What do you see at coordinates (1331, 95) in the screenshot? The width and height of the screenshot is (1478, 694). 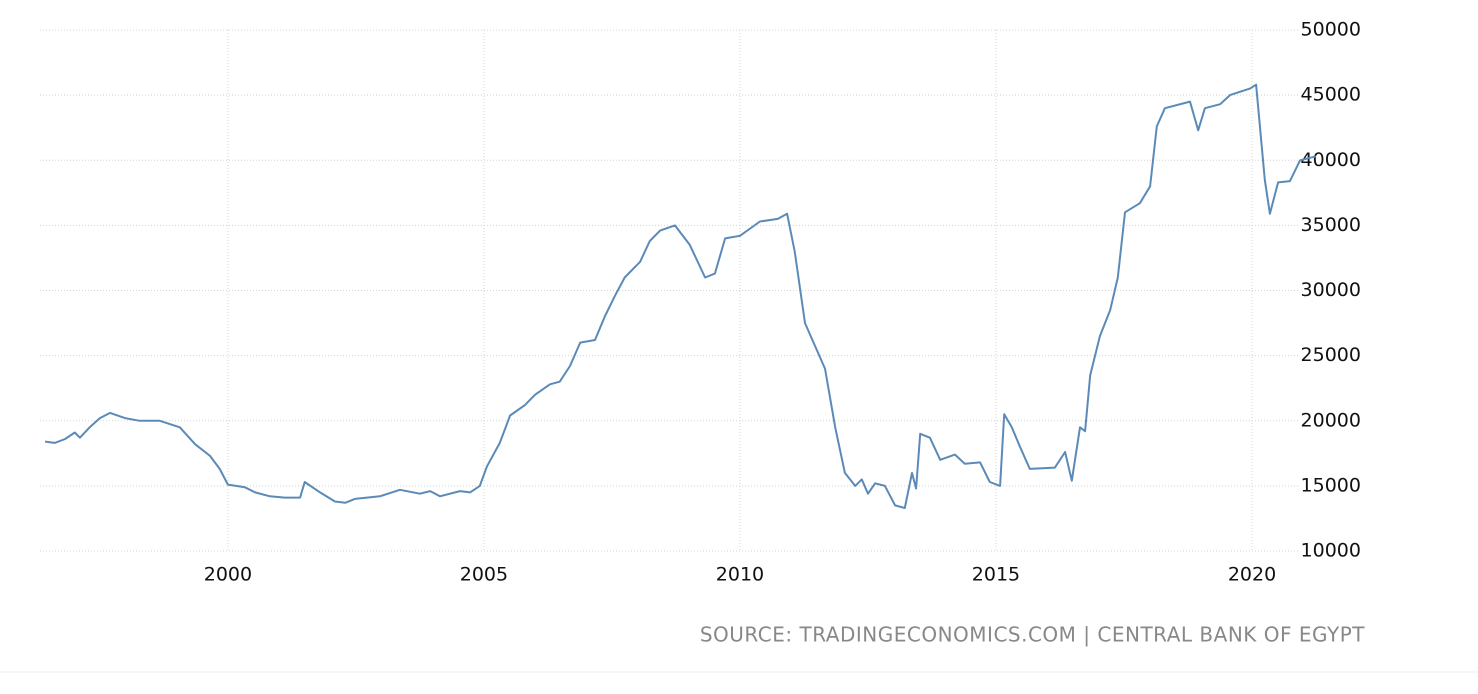 I see `y-tick-label: 45000` at bounding box center [1331, 95].